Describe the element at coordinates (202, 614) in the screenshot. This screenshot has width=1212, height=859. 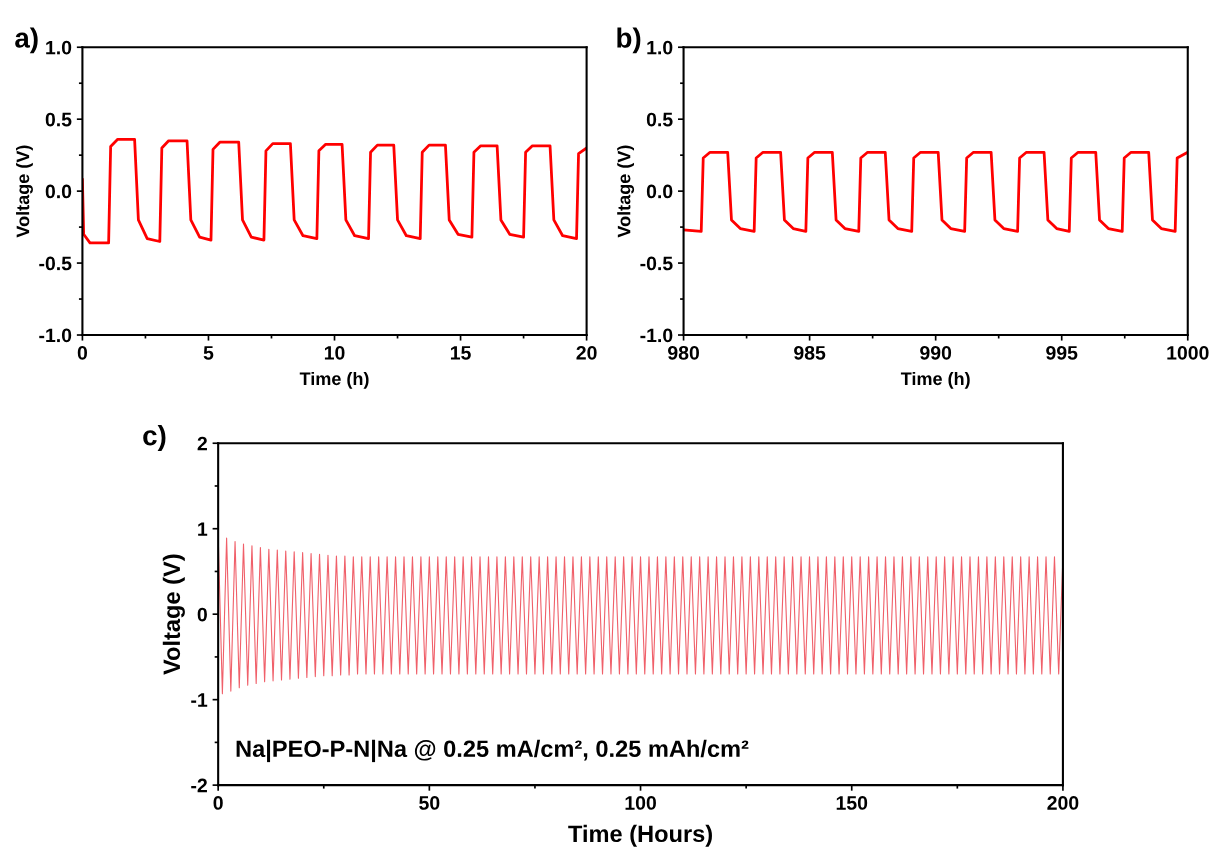
I see `y-tick-label: 0` at that location.